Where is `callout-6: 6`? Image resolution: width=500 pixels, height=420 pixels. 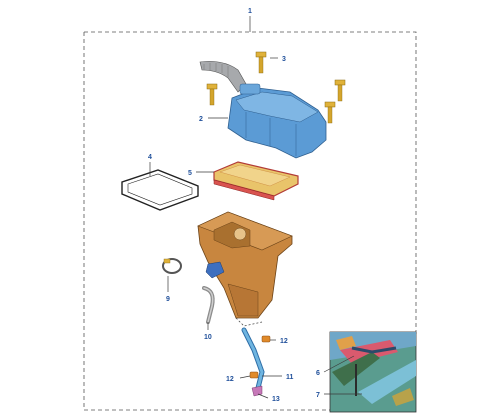
callout-6: 6 is located at coordinates (318, 373).